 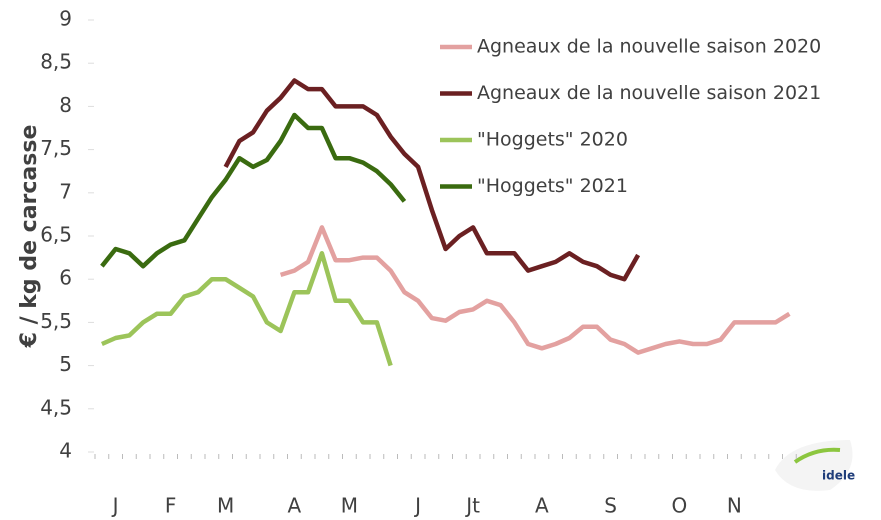 I want to click on x-tick-label: Jt, so click(x=472, y=506).